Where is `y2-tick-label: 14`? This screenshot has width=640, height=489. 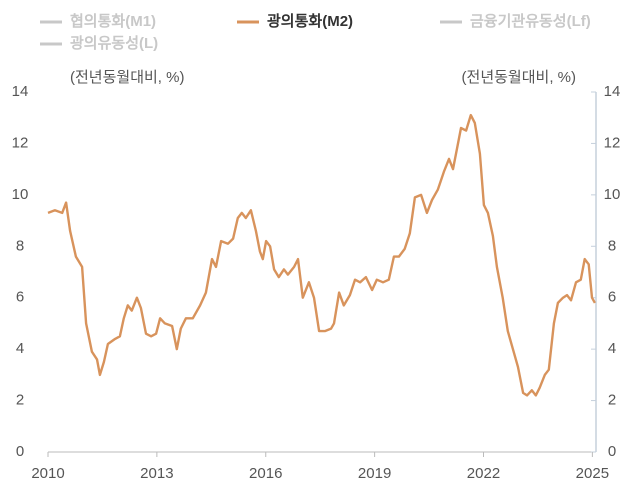
y2-tick-label: 14 is located at coordinates (612, 91).